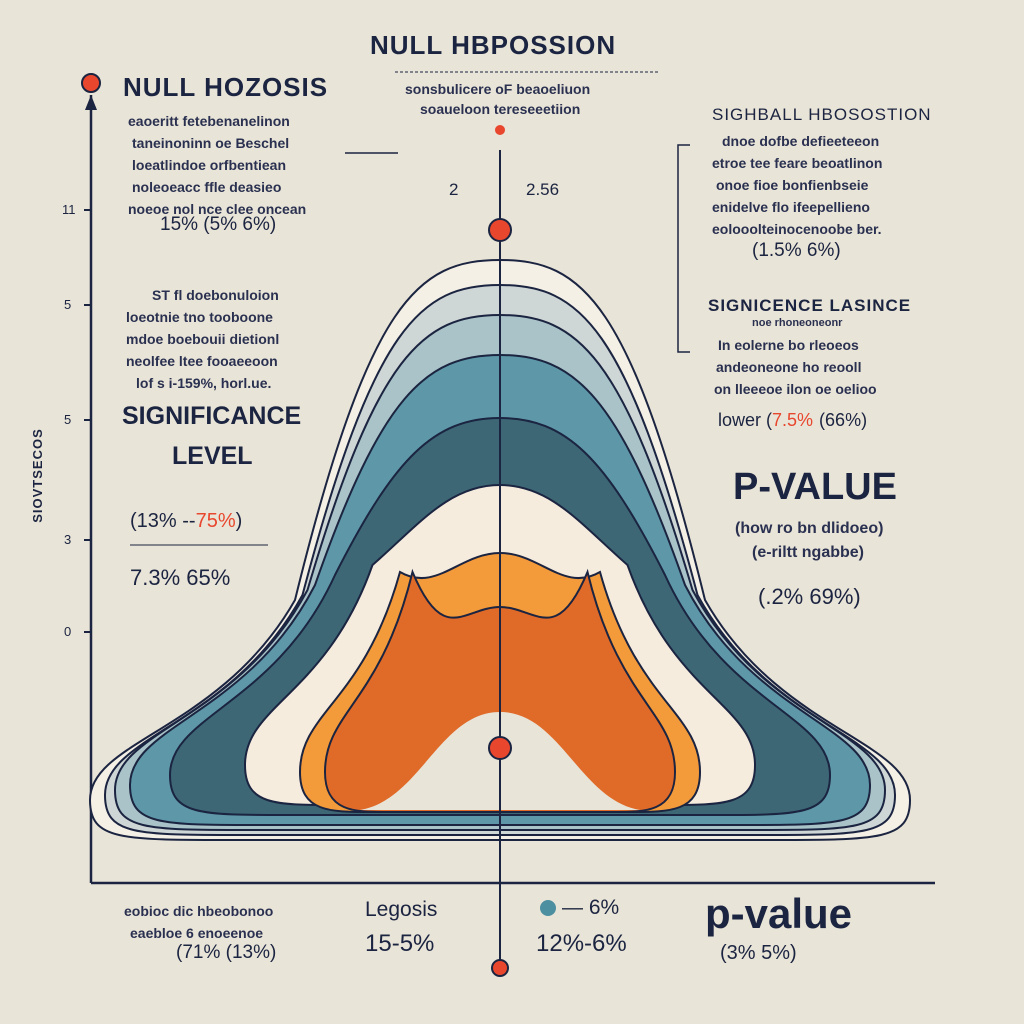 This screenshot has height=1024, width=1024. Describe the element at coordinates (239, 521) in the screenshot. I see `significance-range-close: )` at that location.